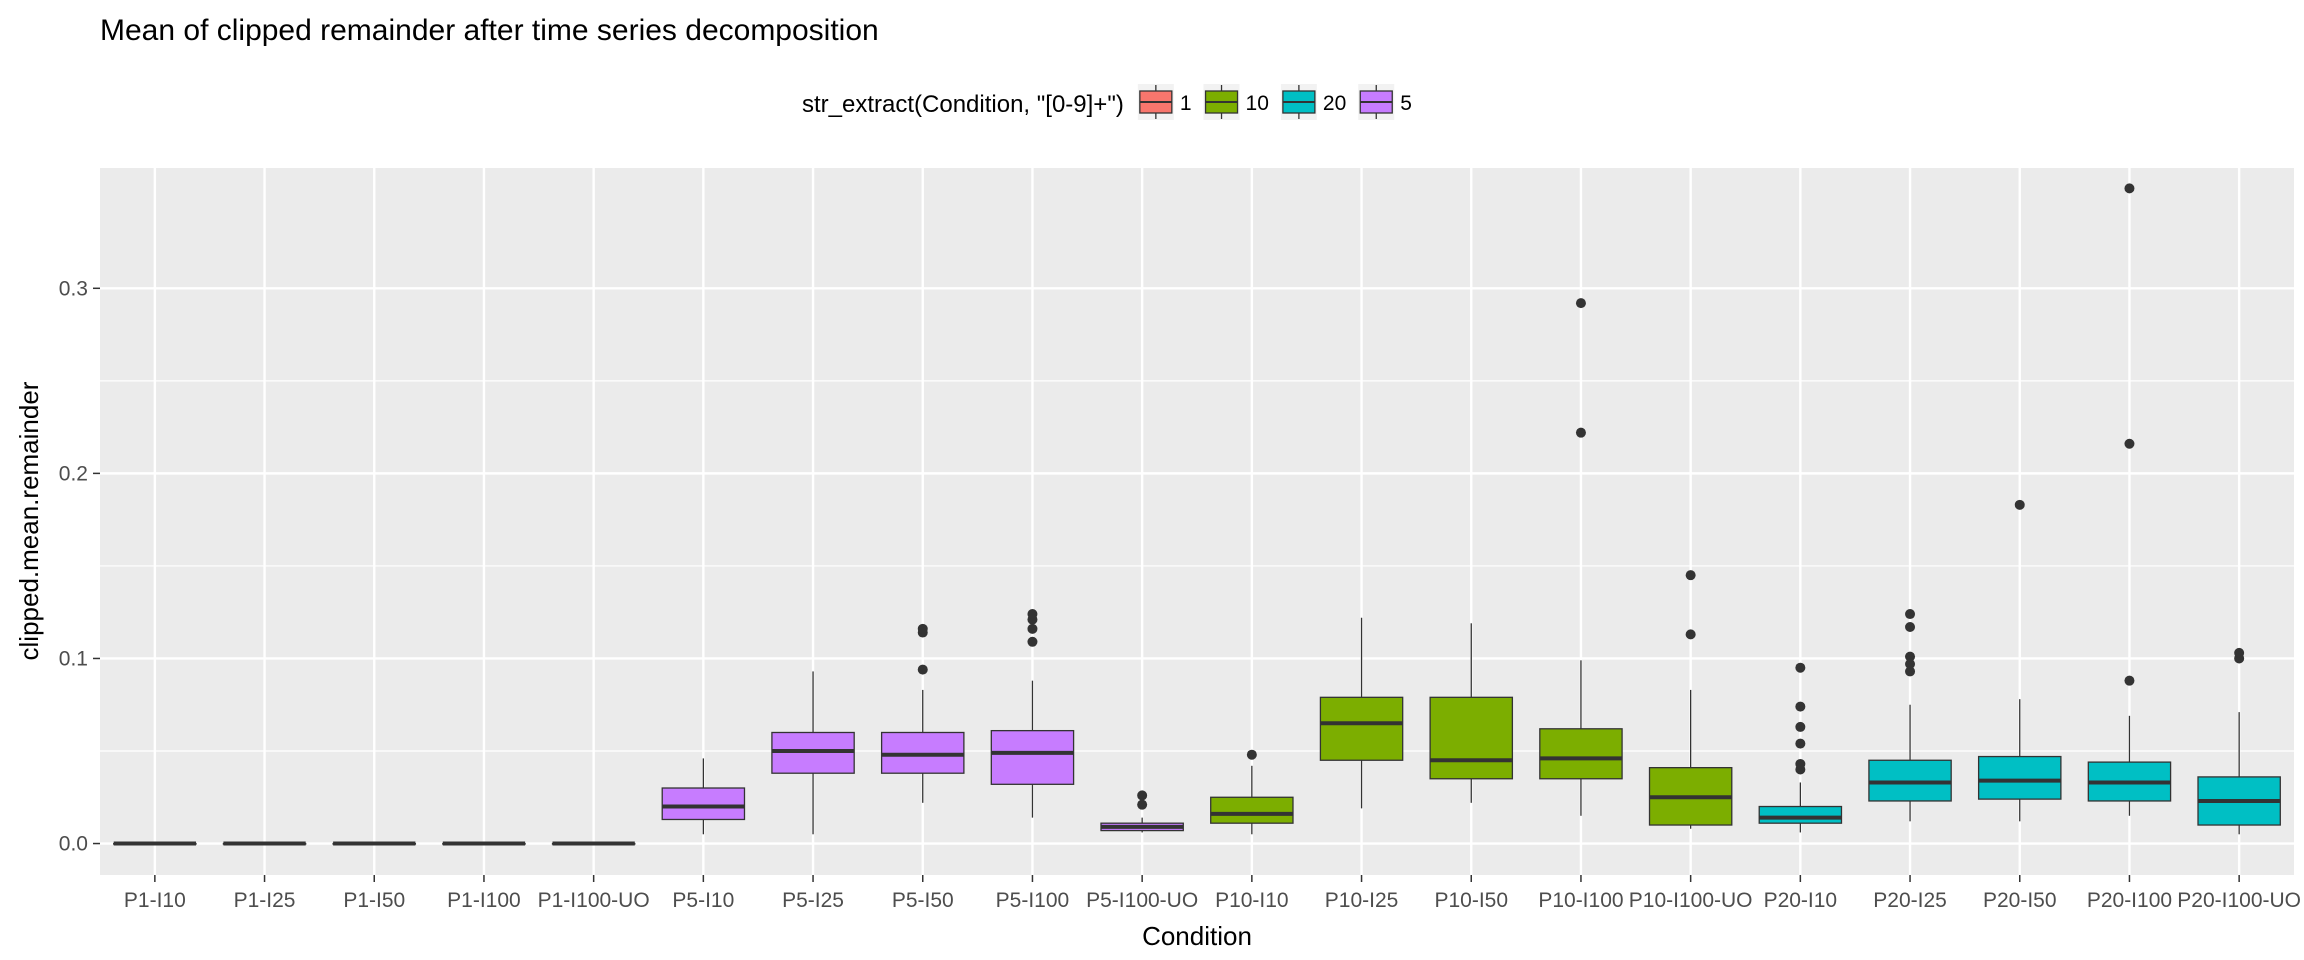 The image size is (2304, 960). What do you see at coordinates (1801, 900) in the screenshot?
I see `x-tick-label: P20-I10` at bounding box center [1801, 900].